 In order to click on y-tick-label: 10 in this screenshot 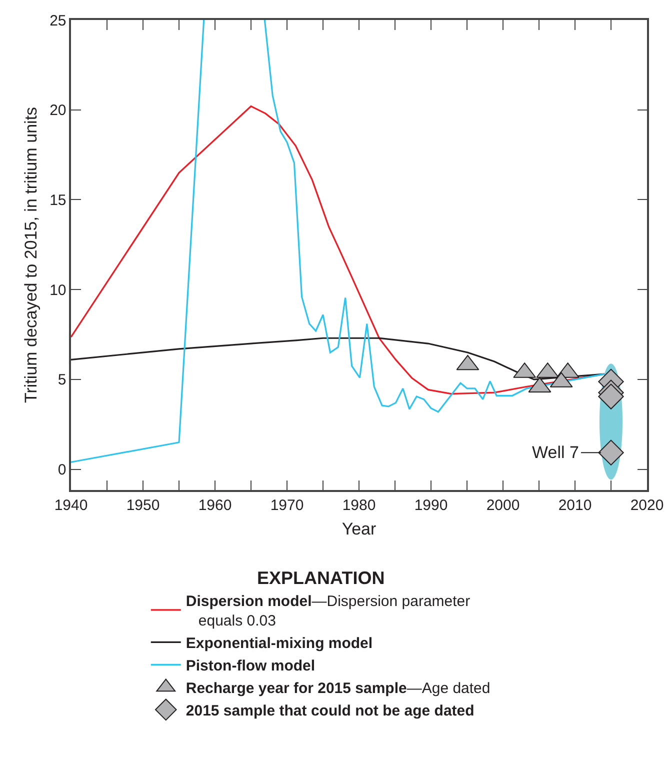, I will do `click(58, 290)`.